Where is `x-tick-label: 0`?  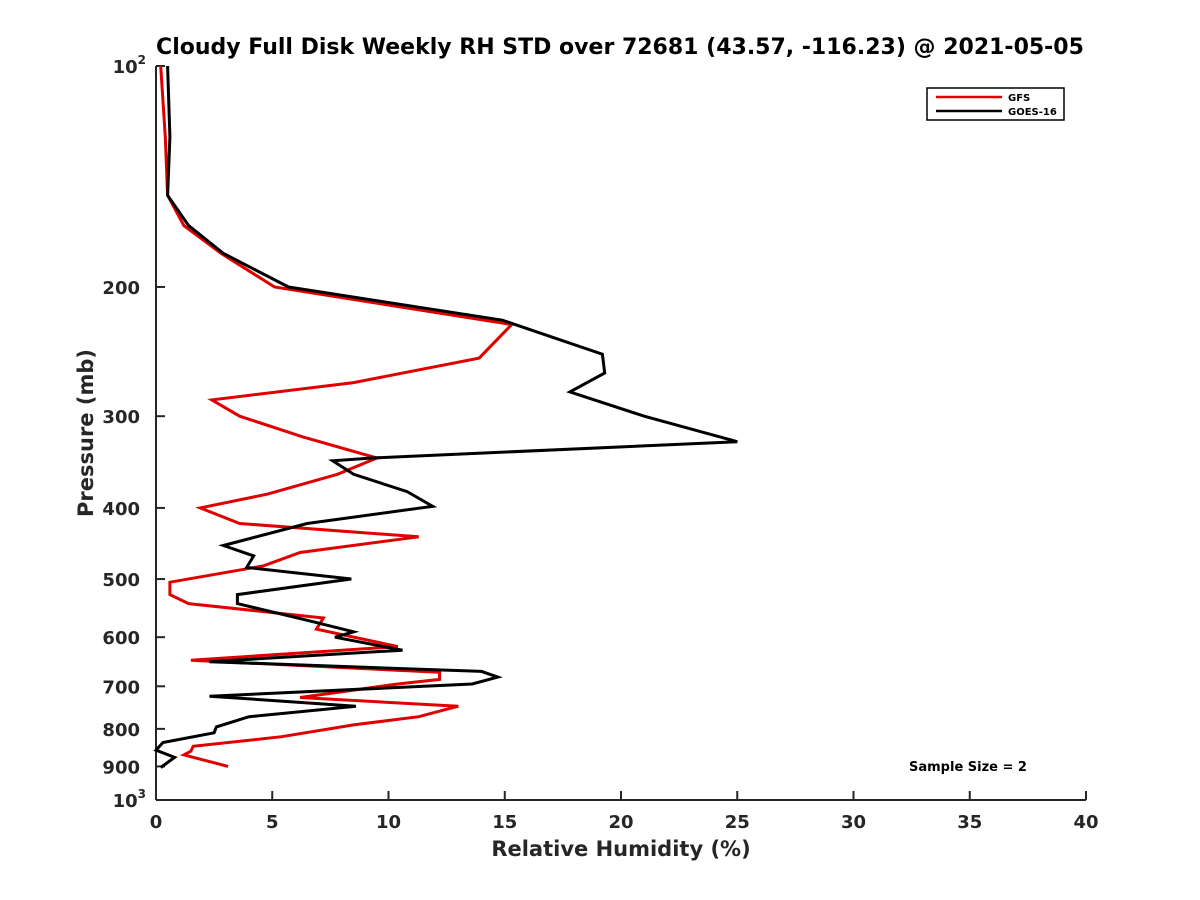
x-tick-label: 0 is located at coordinates (156, 822).